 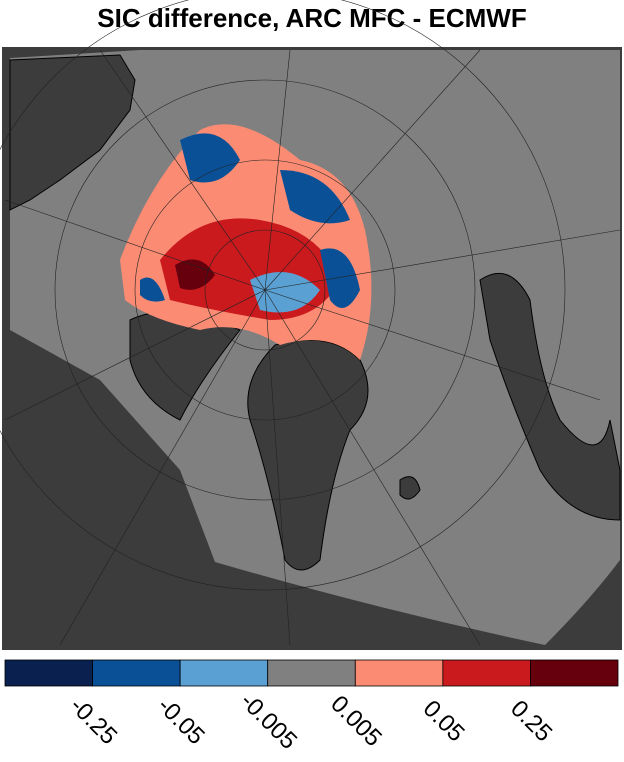 What do you see at coordinates (356, 721) in the screenshot?
I see `colorbar-label: 0.005` at bounding box center [356, 721].